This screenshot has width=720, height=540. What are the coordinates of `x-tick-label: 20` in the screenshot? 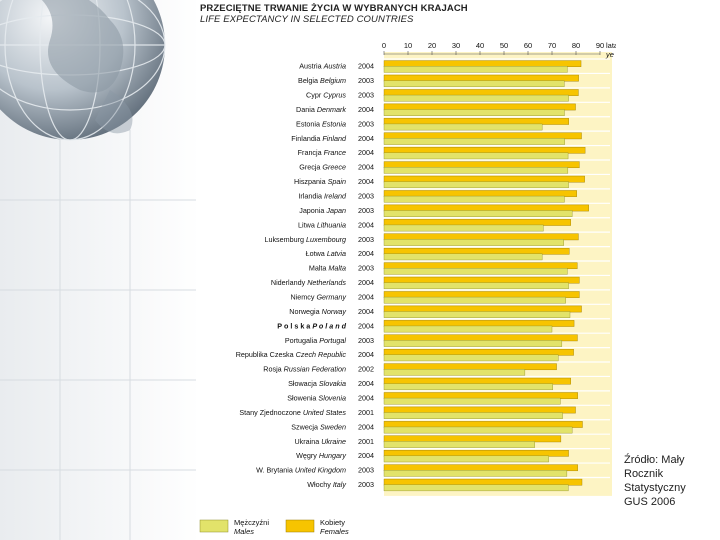 It's located at (432, 45).